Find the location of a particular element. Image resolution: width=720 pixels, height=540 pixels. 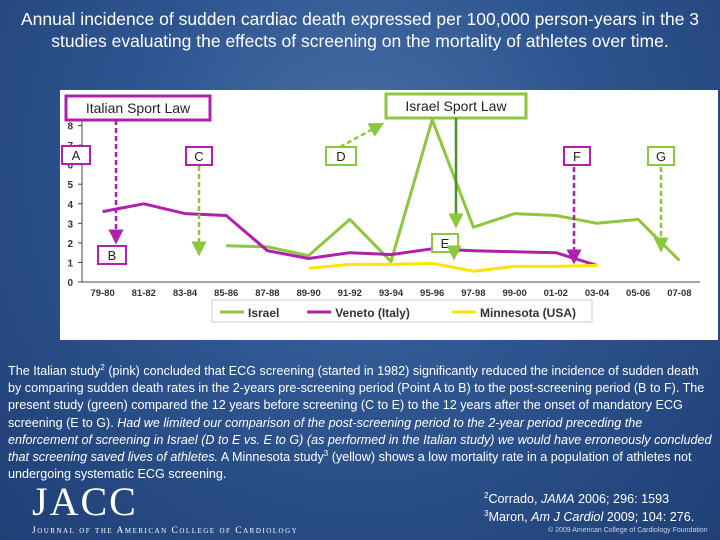

reference-2-num: 3 is located at coordinates (486, 513).